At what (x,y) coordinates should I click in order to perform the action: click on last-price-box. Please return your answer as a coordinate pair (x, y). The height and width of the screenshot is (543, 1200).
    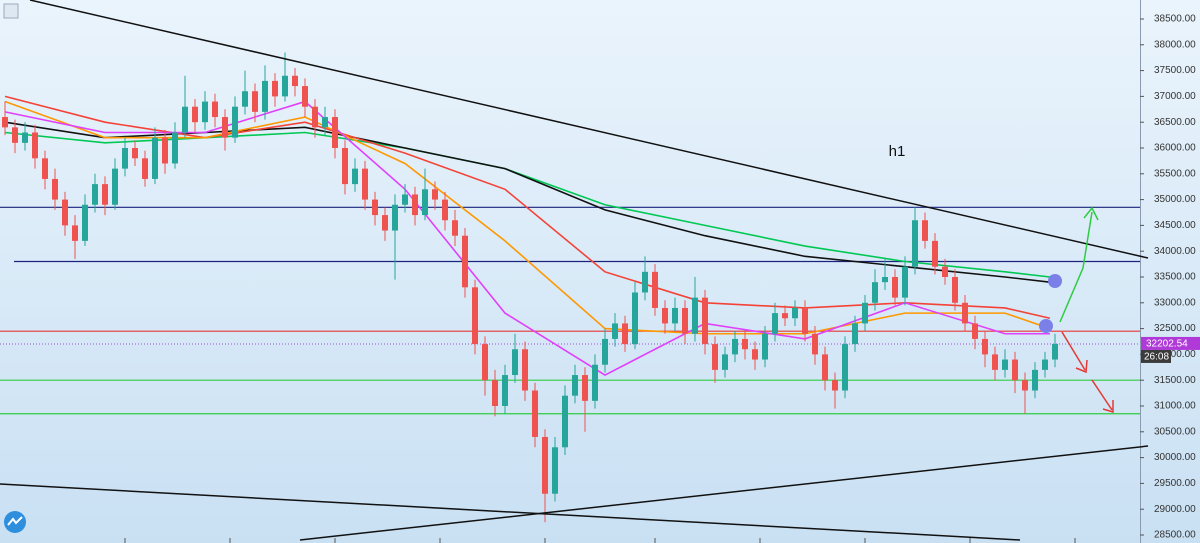
    Looking at the image, I should click on (1170, 343).